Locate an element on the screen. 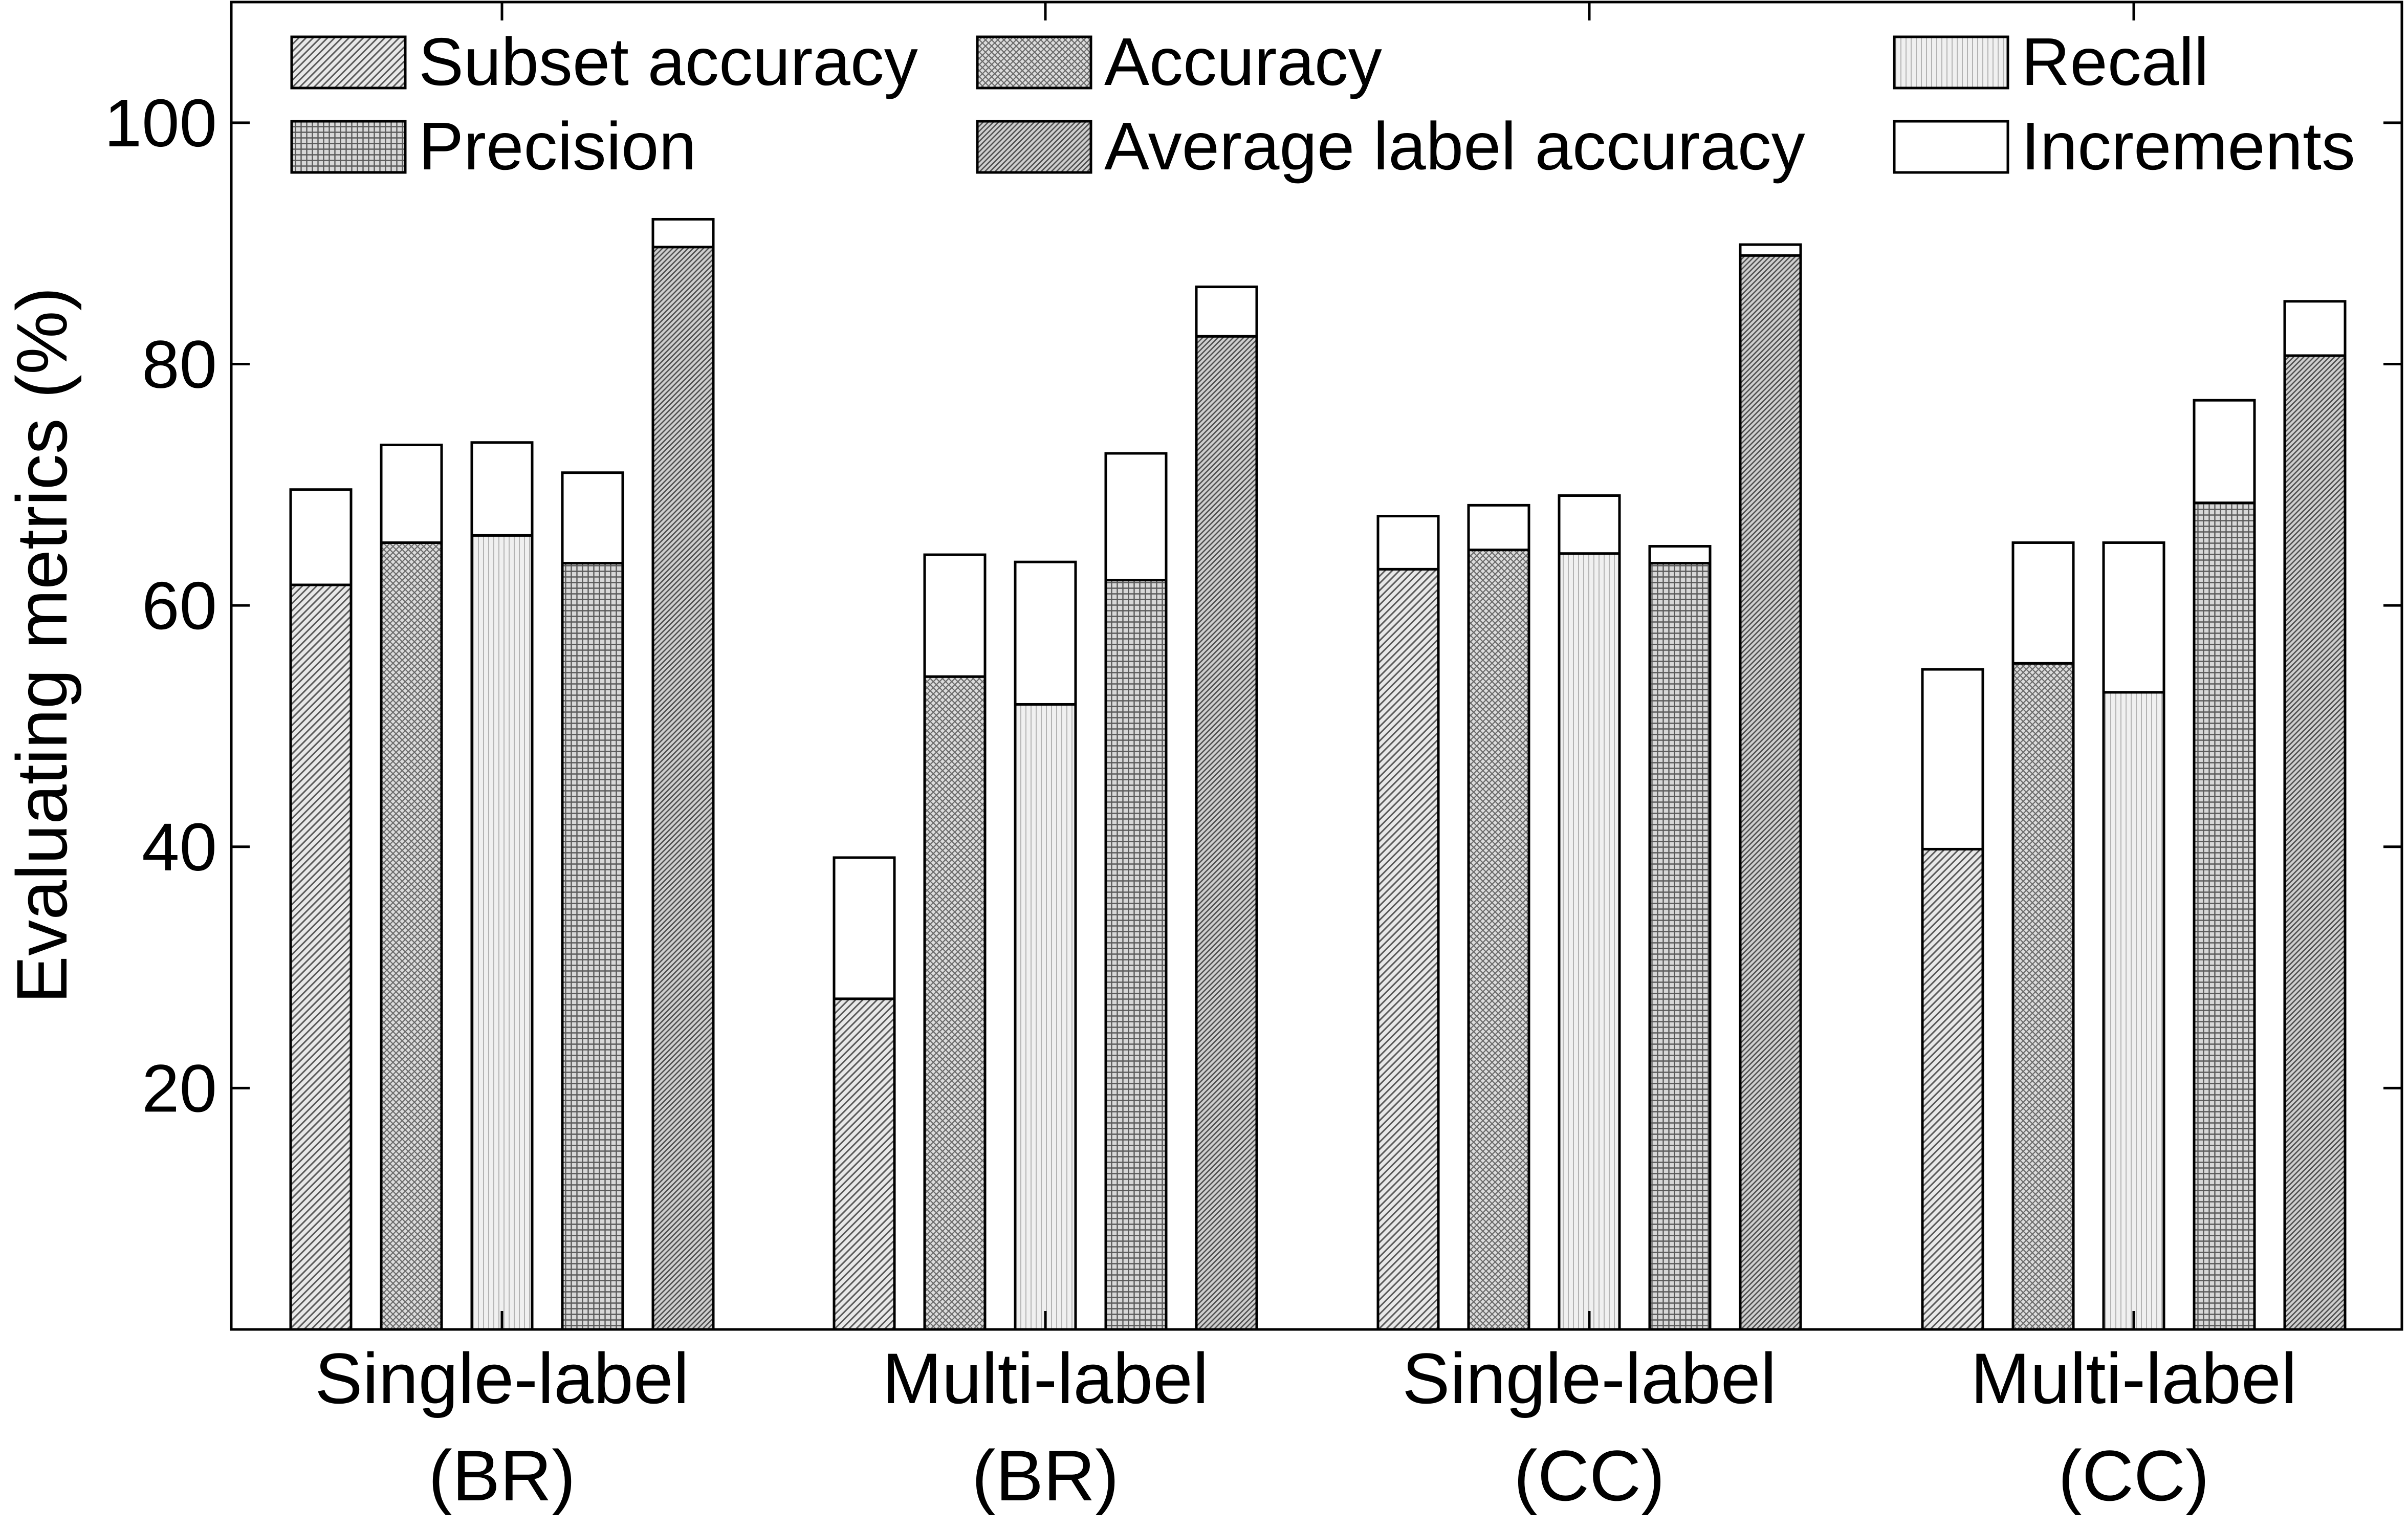 This screenshot has height=1529, width=2408. legend-label-subset-accuracy: Subset accuracy is located at coordinates (668, 62).